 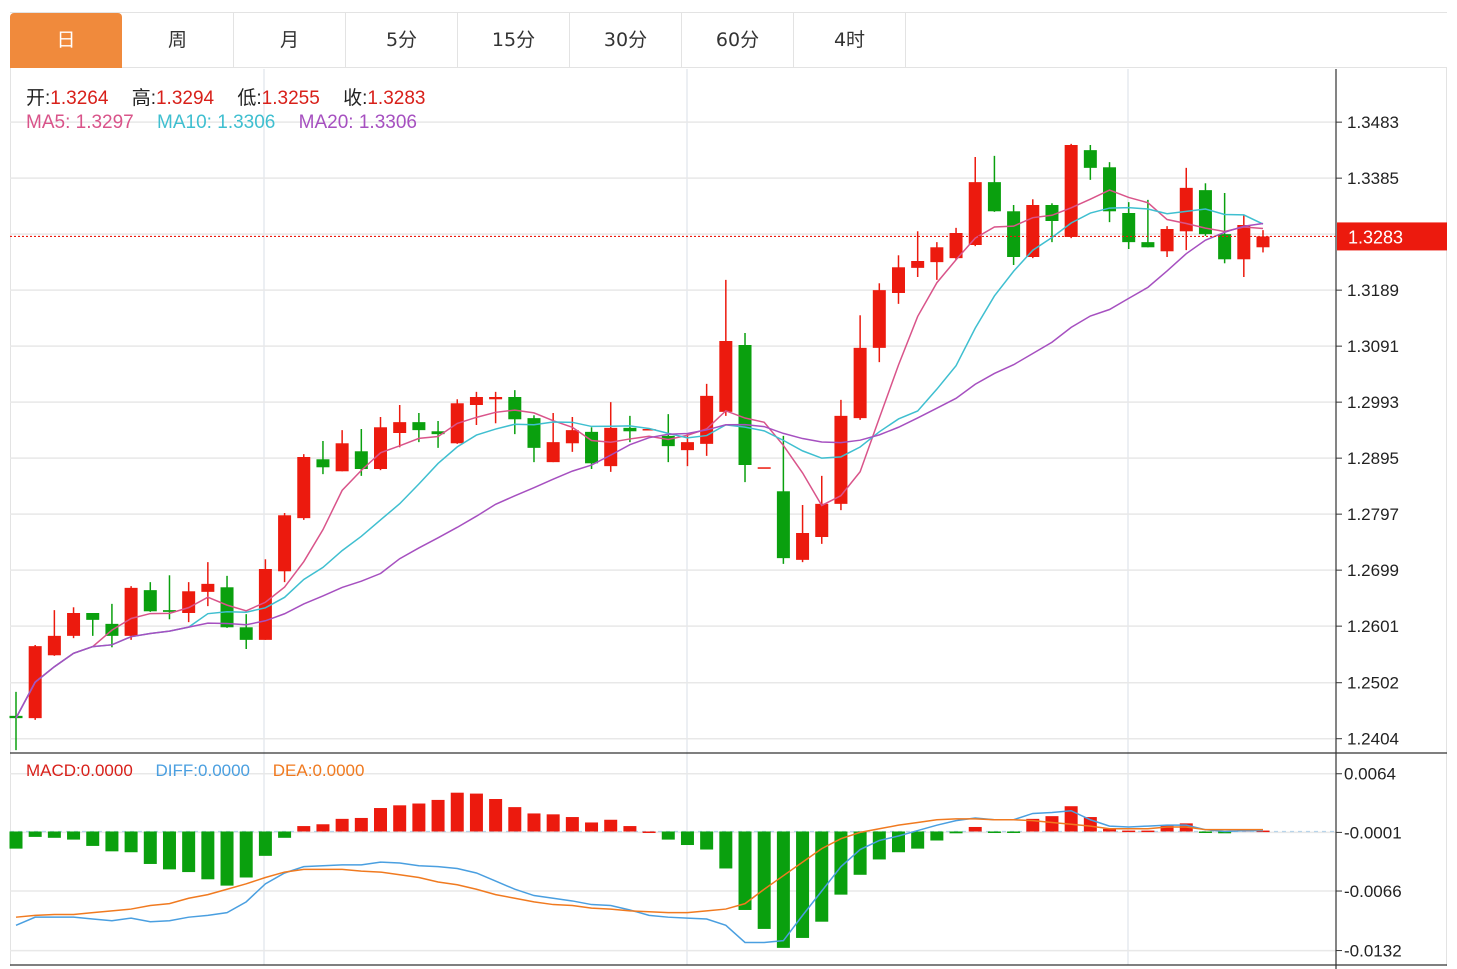 I want to click on dea-label: DEA:, so click(x=292, y=770).